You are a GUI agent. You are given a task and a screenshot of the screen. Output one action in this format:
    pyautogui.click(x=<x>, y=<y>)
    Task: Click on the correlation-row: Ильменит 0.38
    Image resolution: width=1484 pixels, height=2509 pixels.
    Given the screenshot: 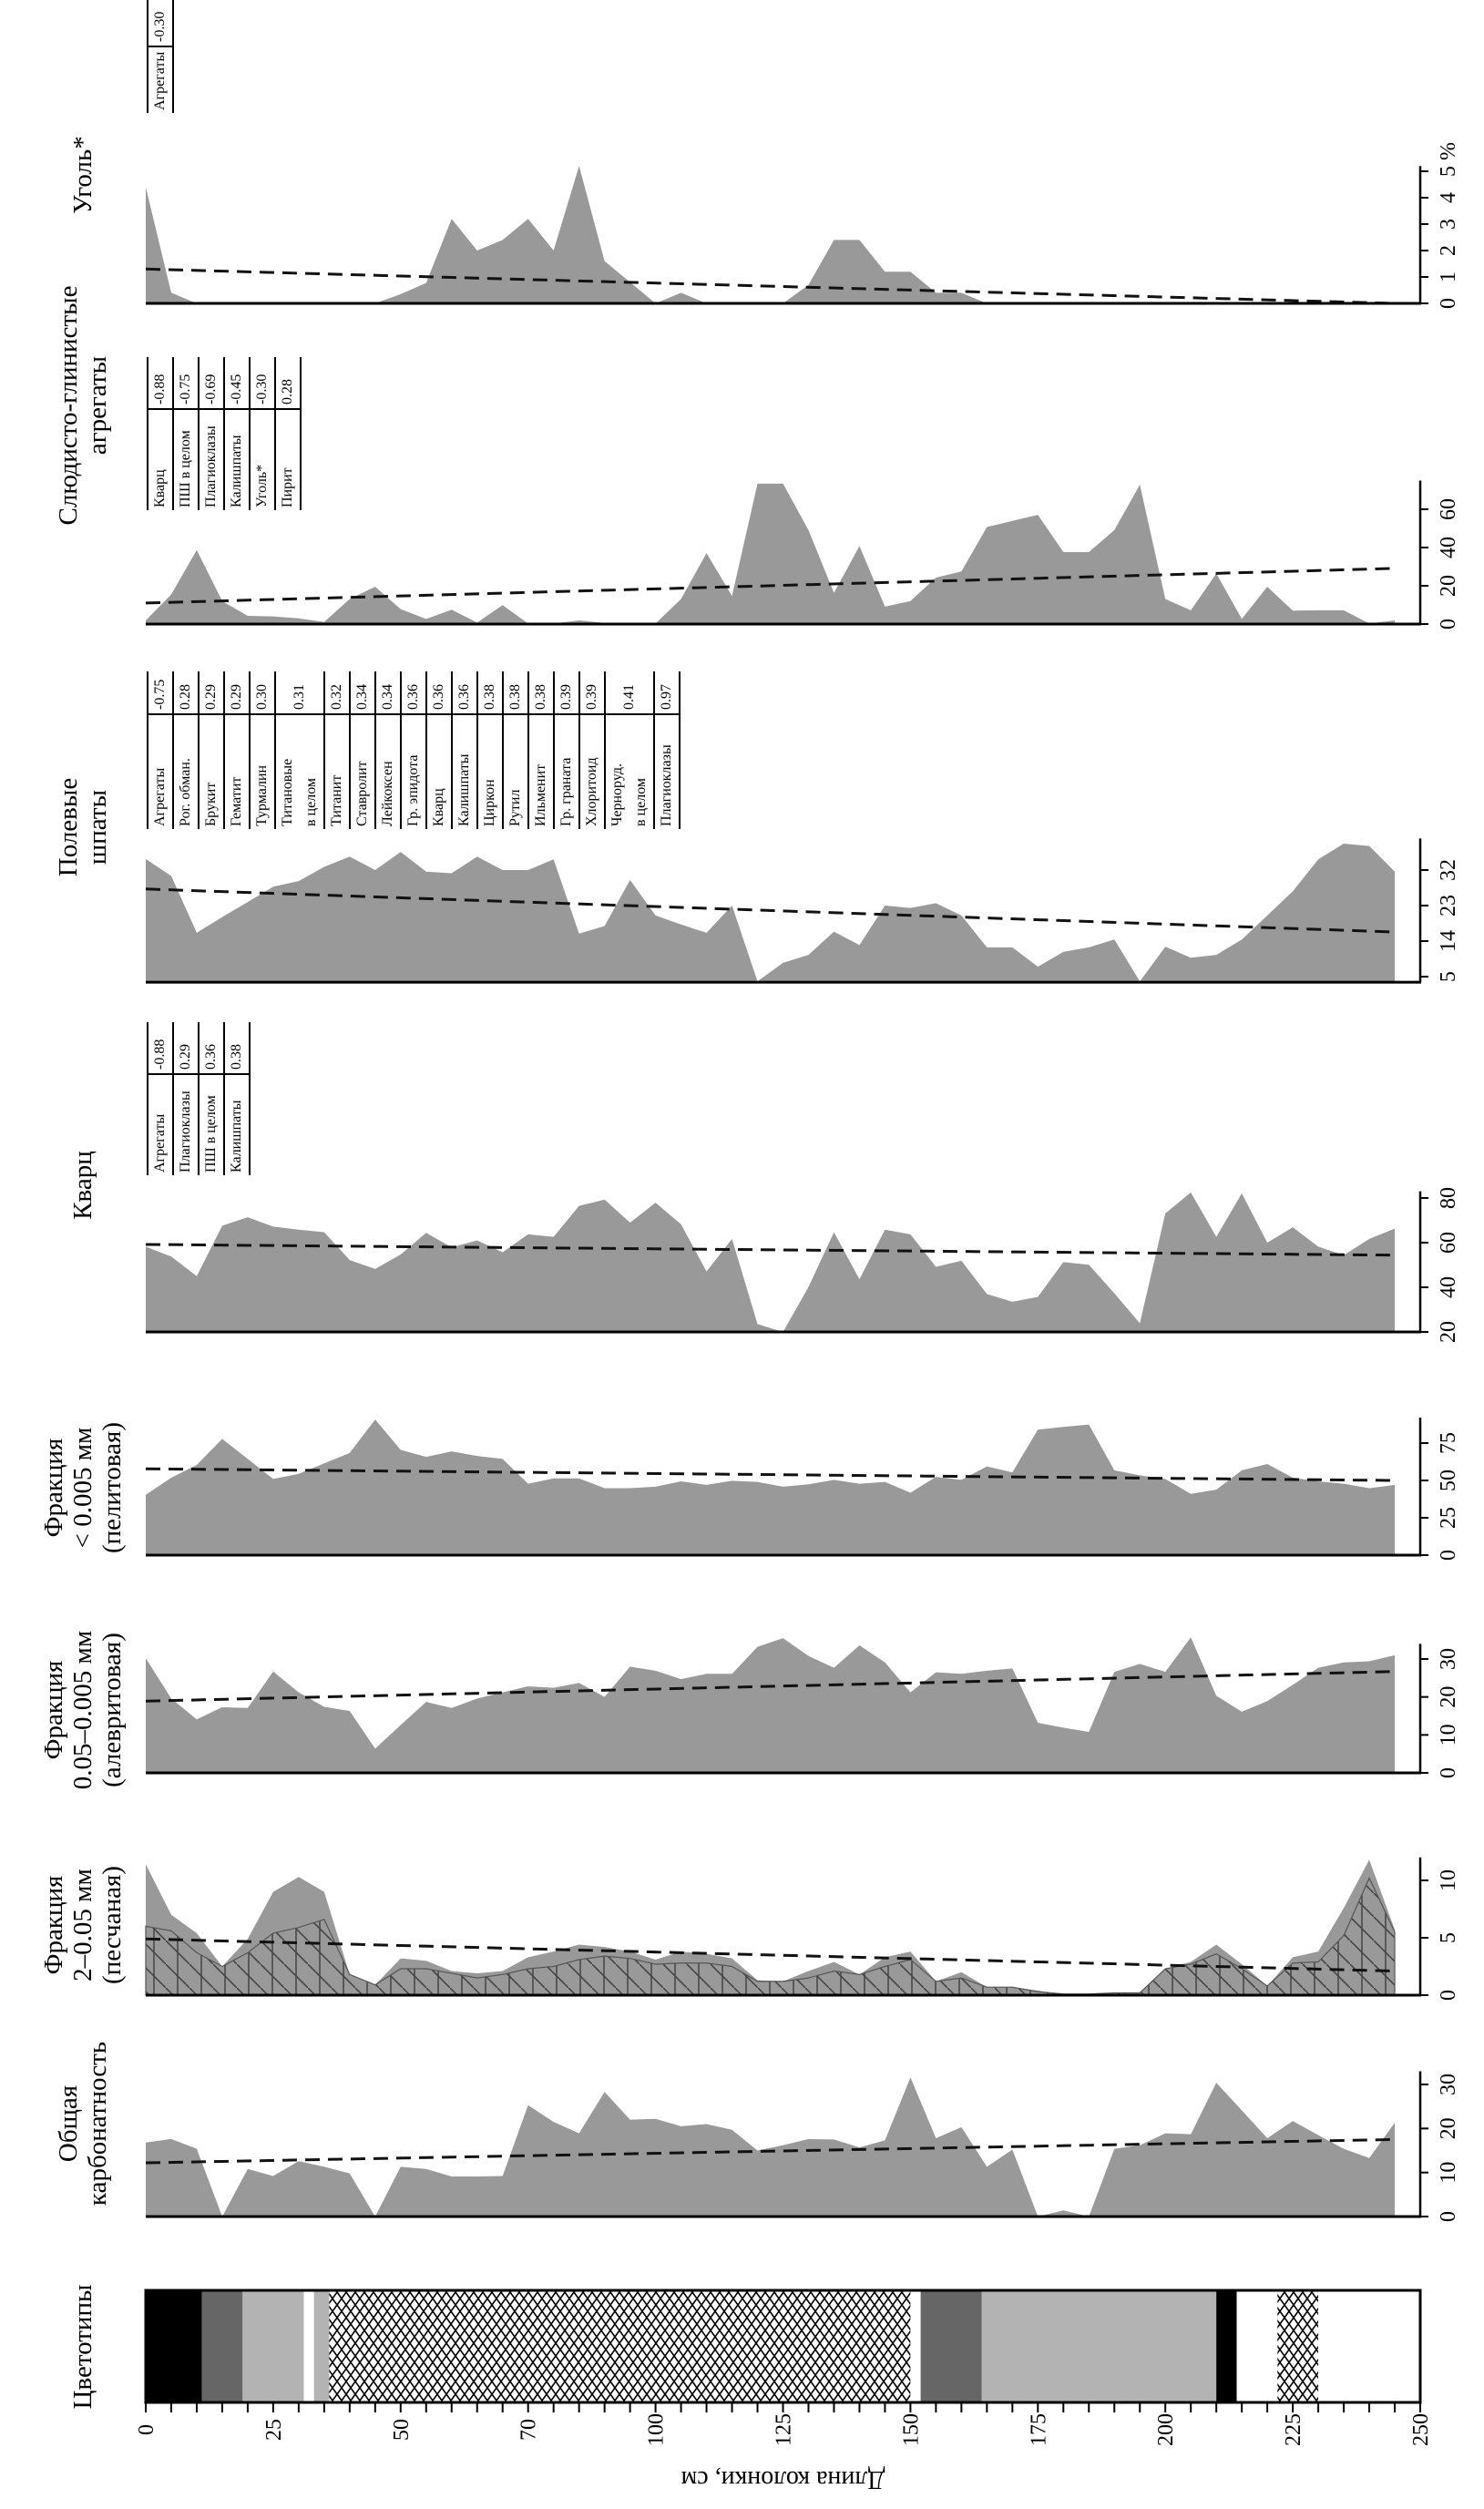 What is the action you would take?
    pyautogui.click(x=540, y=750)
    